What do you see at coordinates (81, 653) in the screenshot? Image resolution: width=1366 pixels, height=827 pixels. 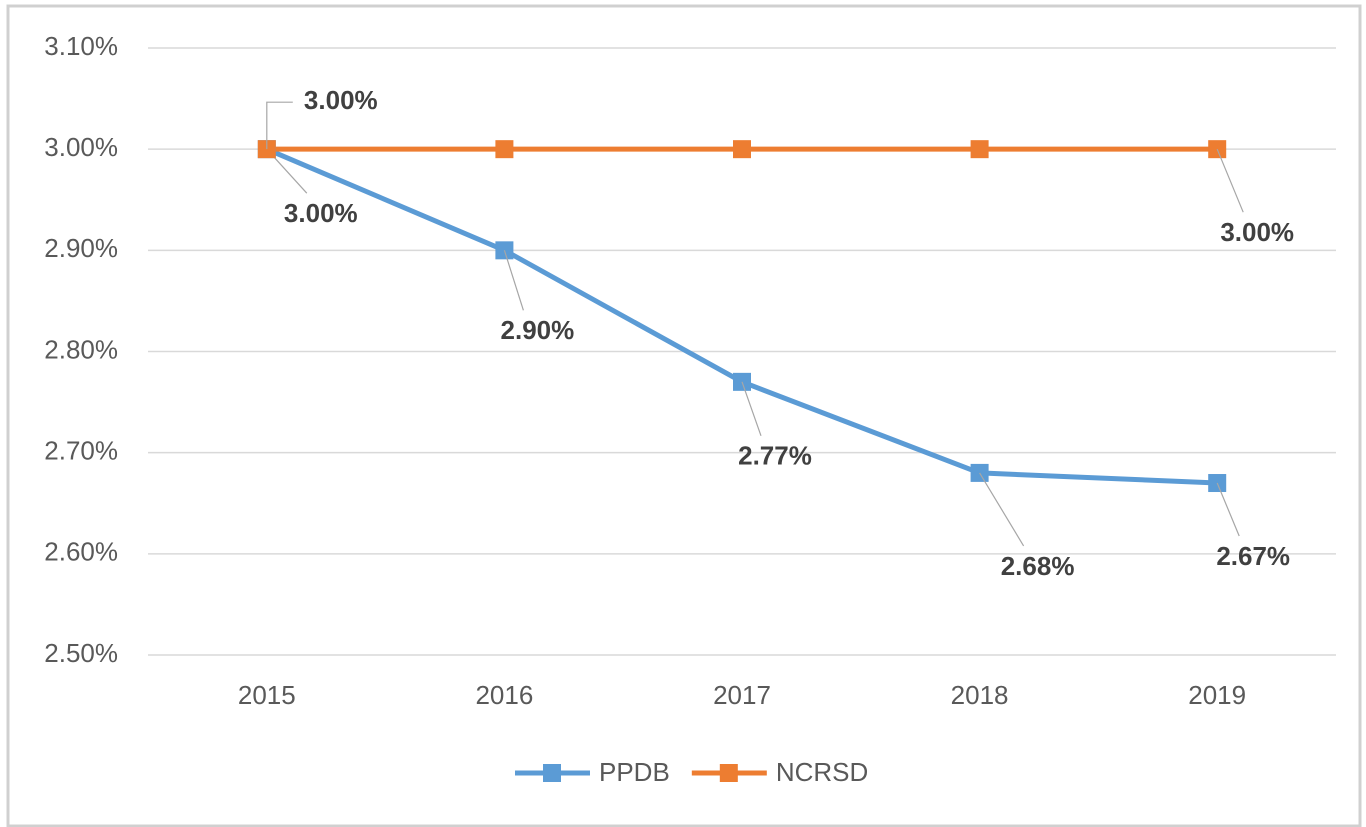 I see `y-tick-label: 2.50%` at bounding box center [81, 653].